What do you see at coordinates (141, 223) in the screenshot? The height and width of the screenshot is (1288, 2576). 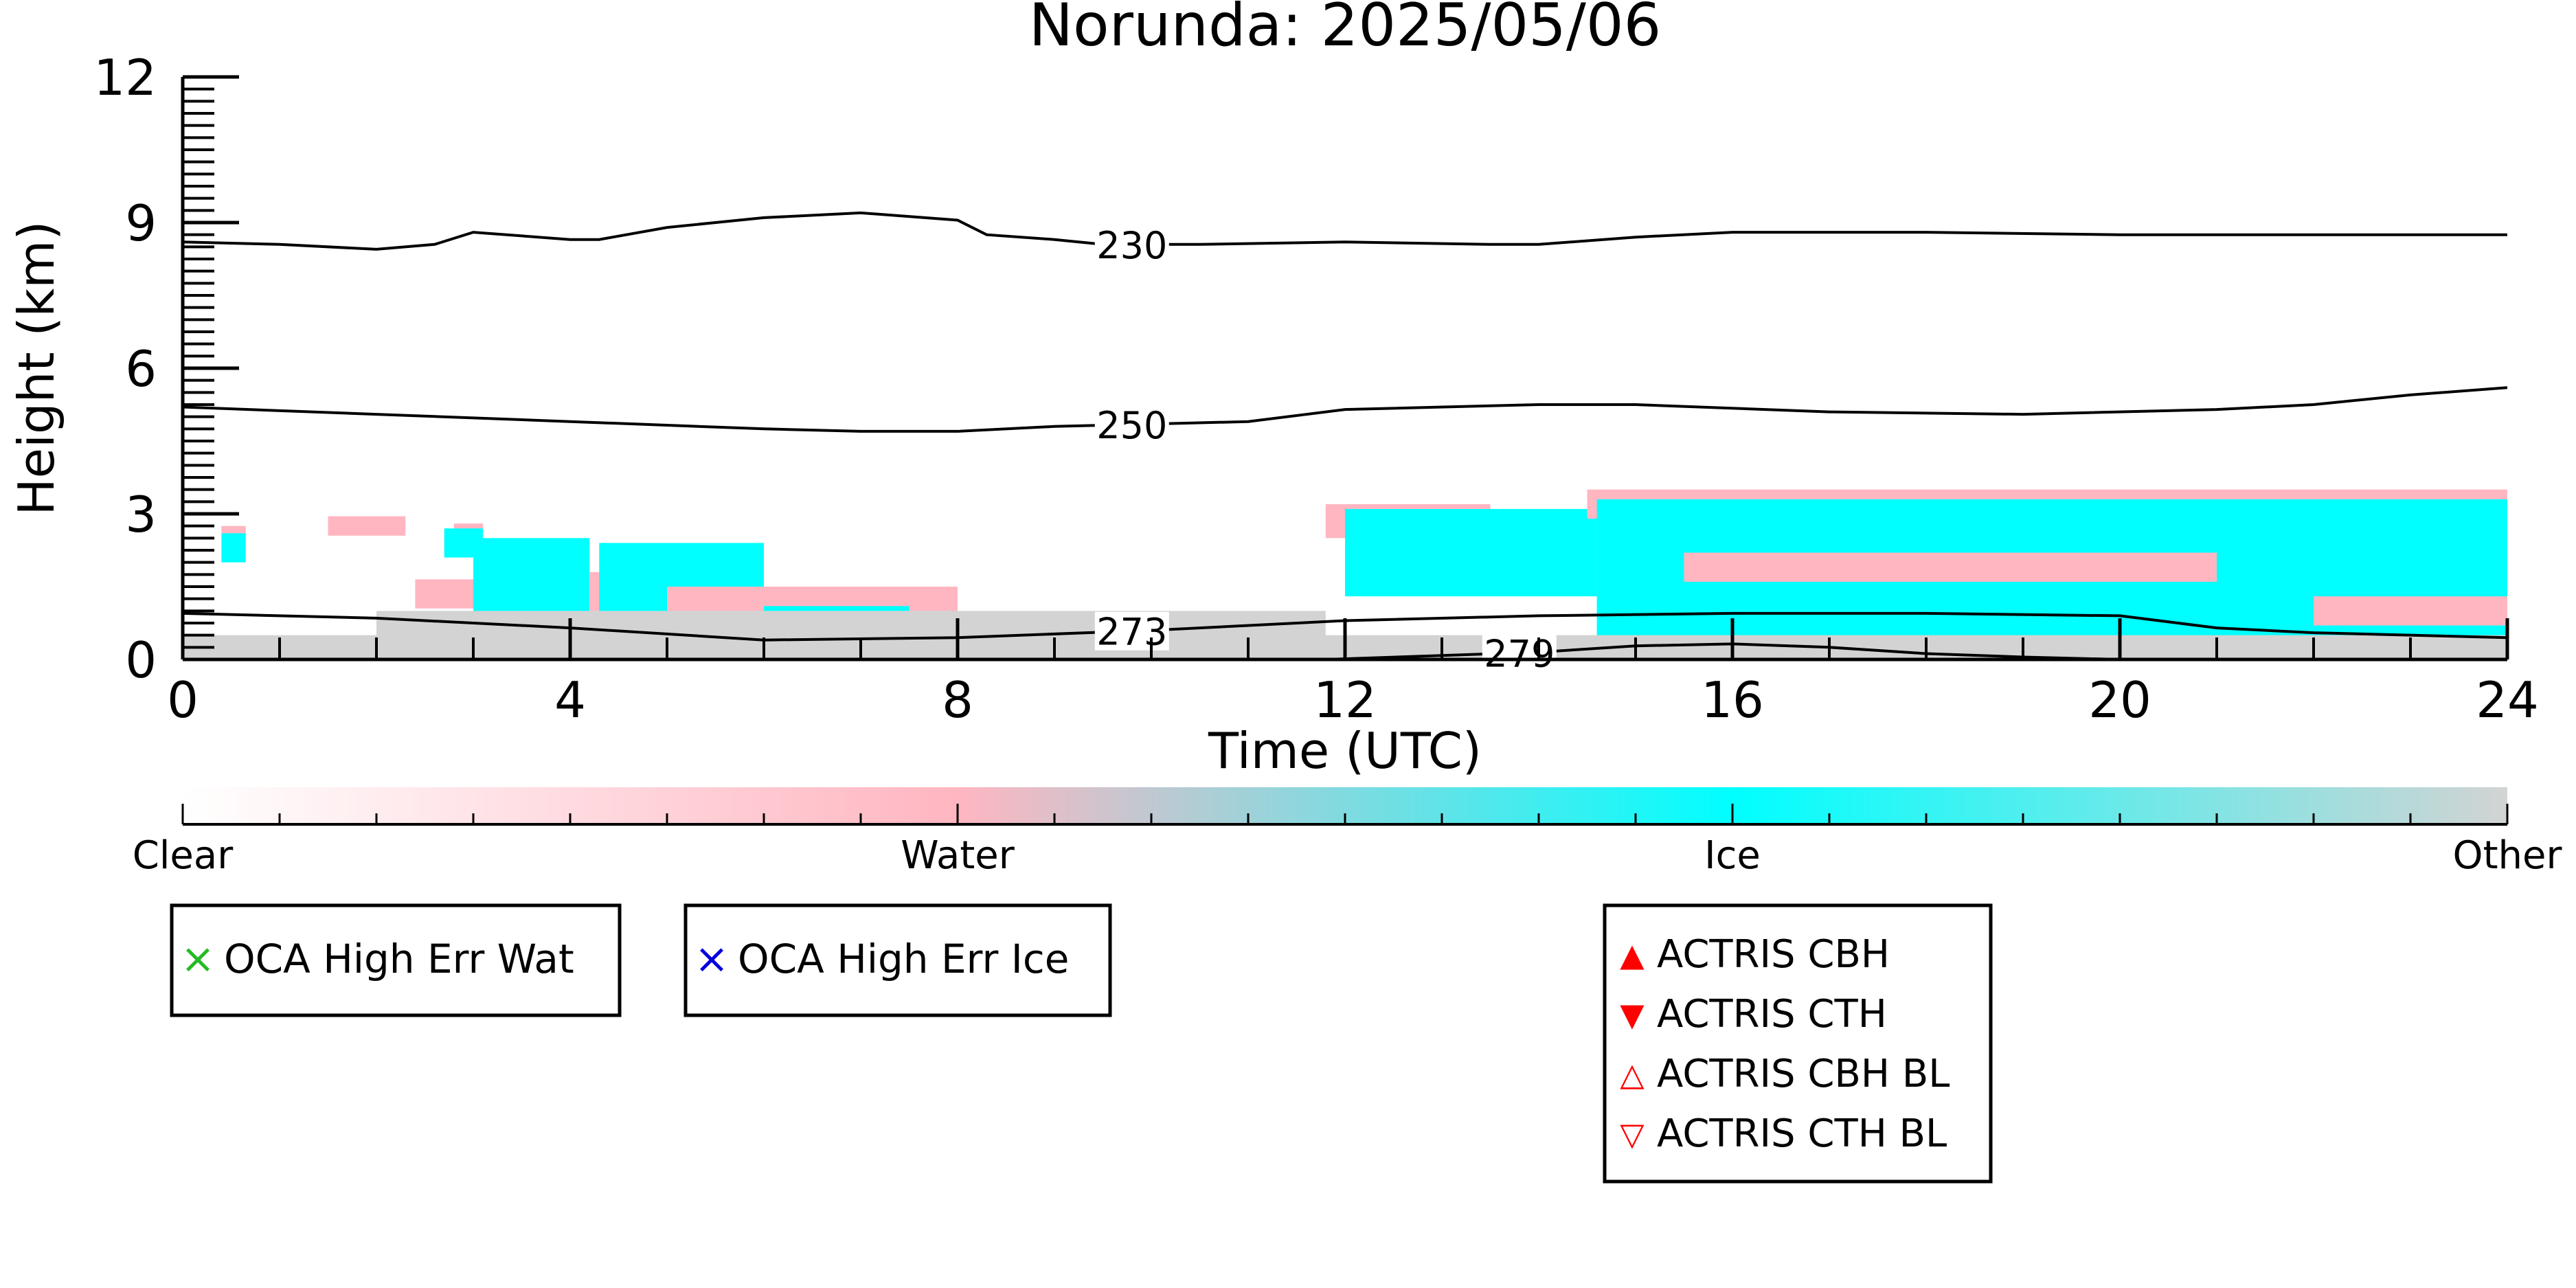 I see `y-tick-label: 9` at bounding box center [141, 223].